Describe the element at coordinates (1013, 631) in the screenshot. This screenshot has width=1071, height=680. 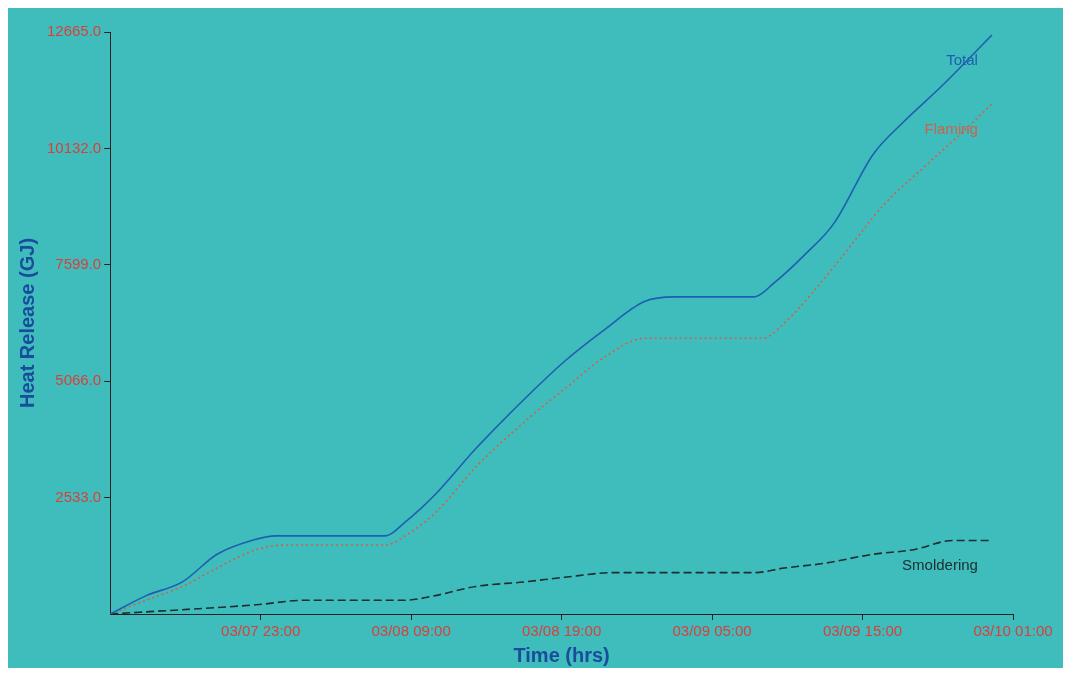
I see `x-tick-label: 03/10 01:00` at that location.